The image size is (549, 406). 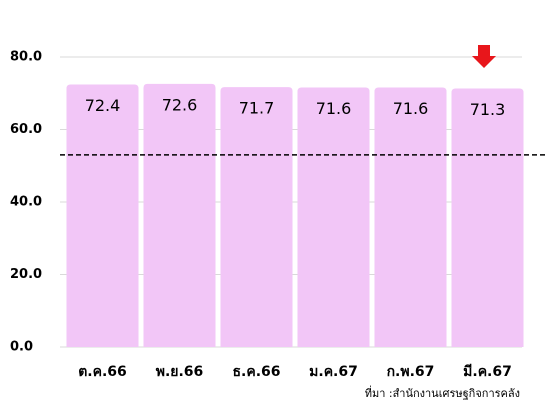 What do you see at coordinates (442, 392) in the screenshot?
I see `source-note: ที่มา :สำนักงานเศรษฐกิจการคลัง` at bounding box center [442, 392].